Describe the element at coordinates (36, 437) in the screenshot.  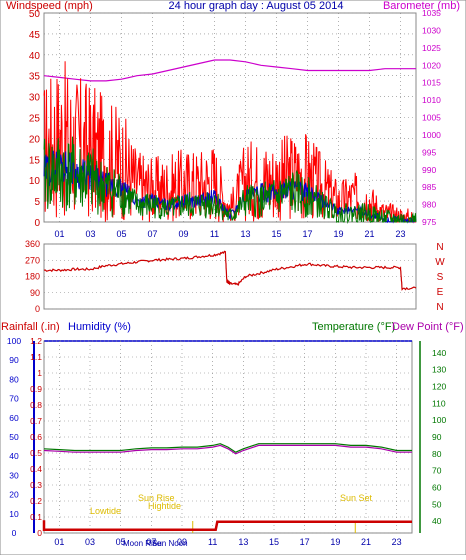
I see `rain-tick-label: 0.6` at that location.